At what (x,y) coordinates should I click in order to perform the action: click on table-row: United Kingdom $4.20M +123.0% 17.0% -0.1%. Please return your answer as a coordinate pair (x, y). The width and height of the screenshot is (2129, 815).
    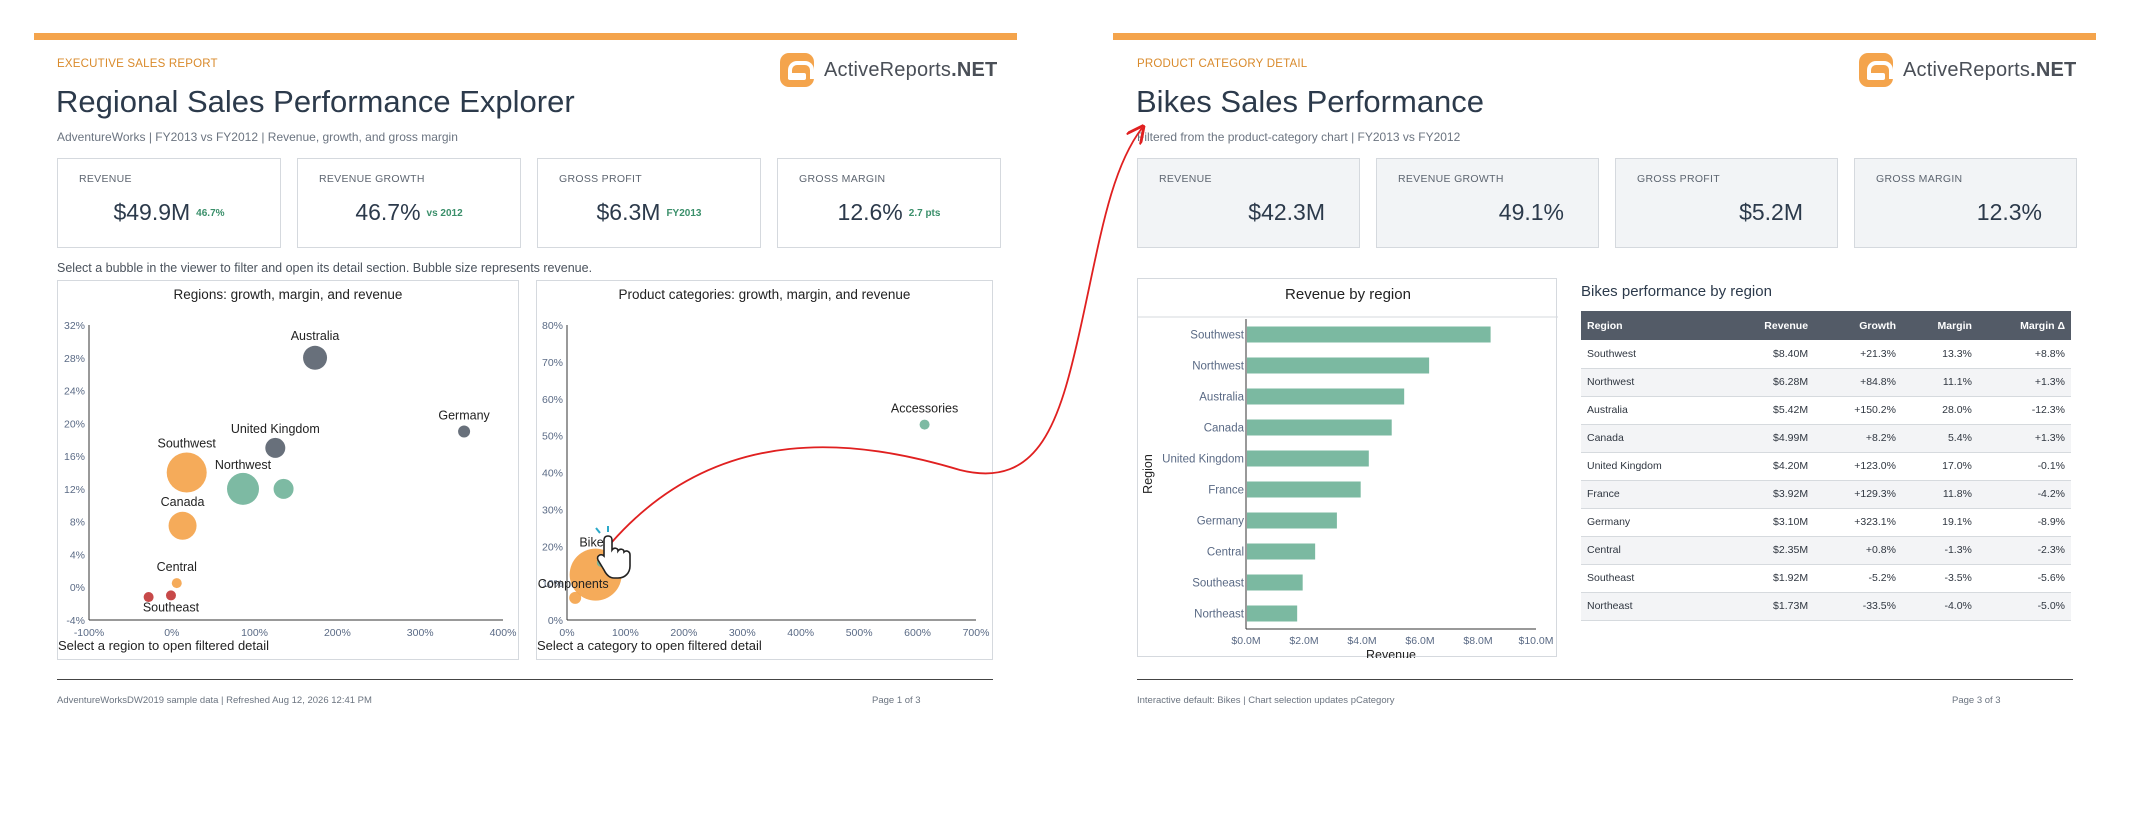
    Looking at the image, I should click on (1826, 466).